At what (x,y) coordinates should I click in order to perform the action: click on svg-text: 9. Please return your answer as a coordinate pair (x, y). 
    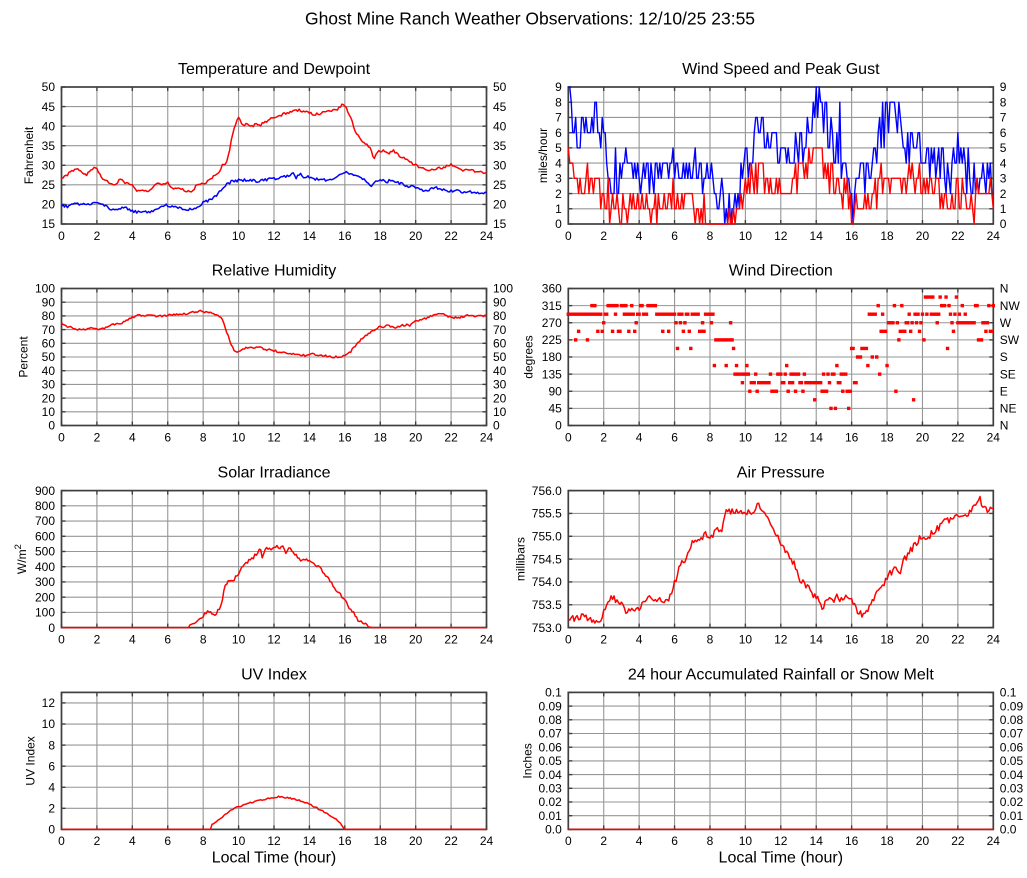
    Looking at the image, I should click on (558, 87).